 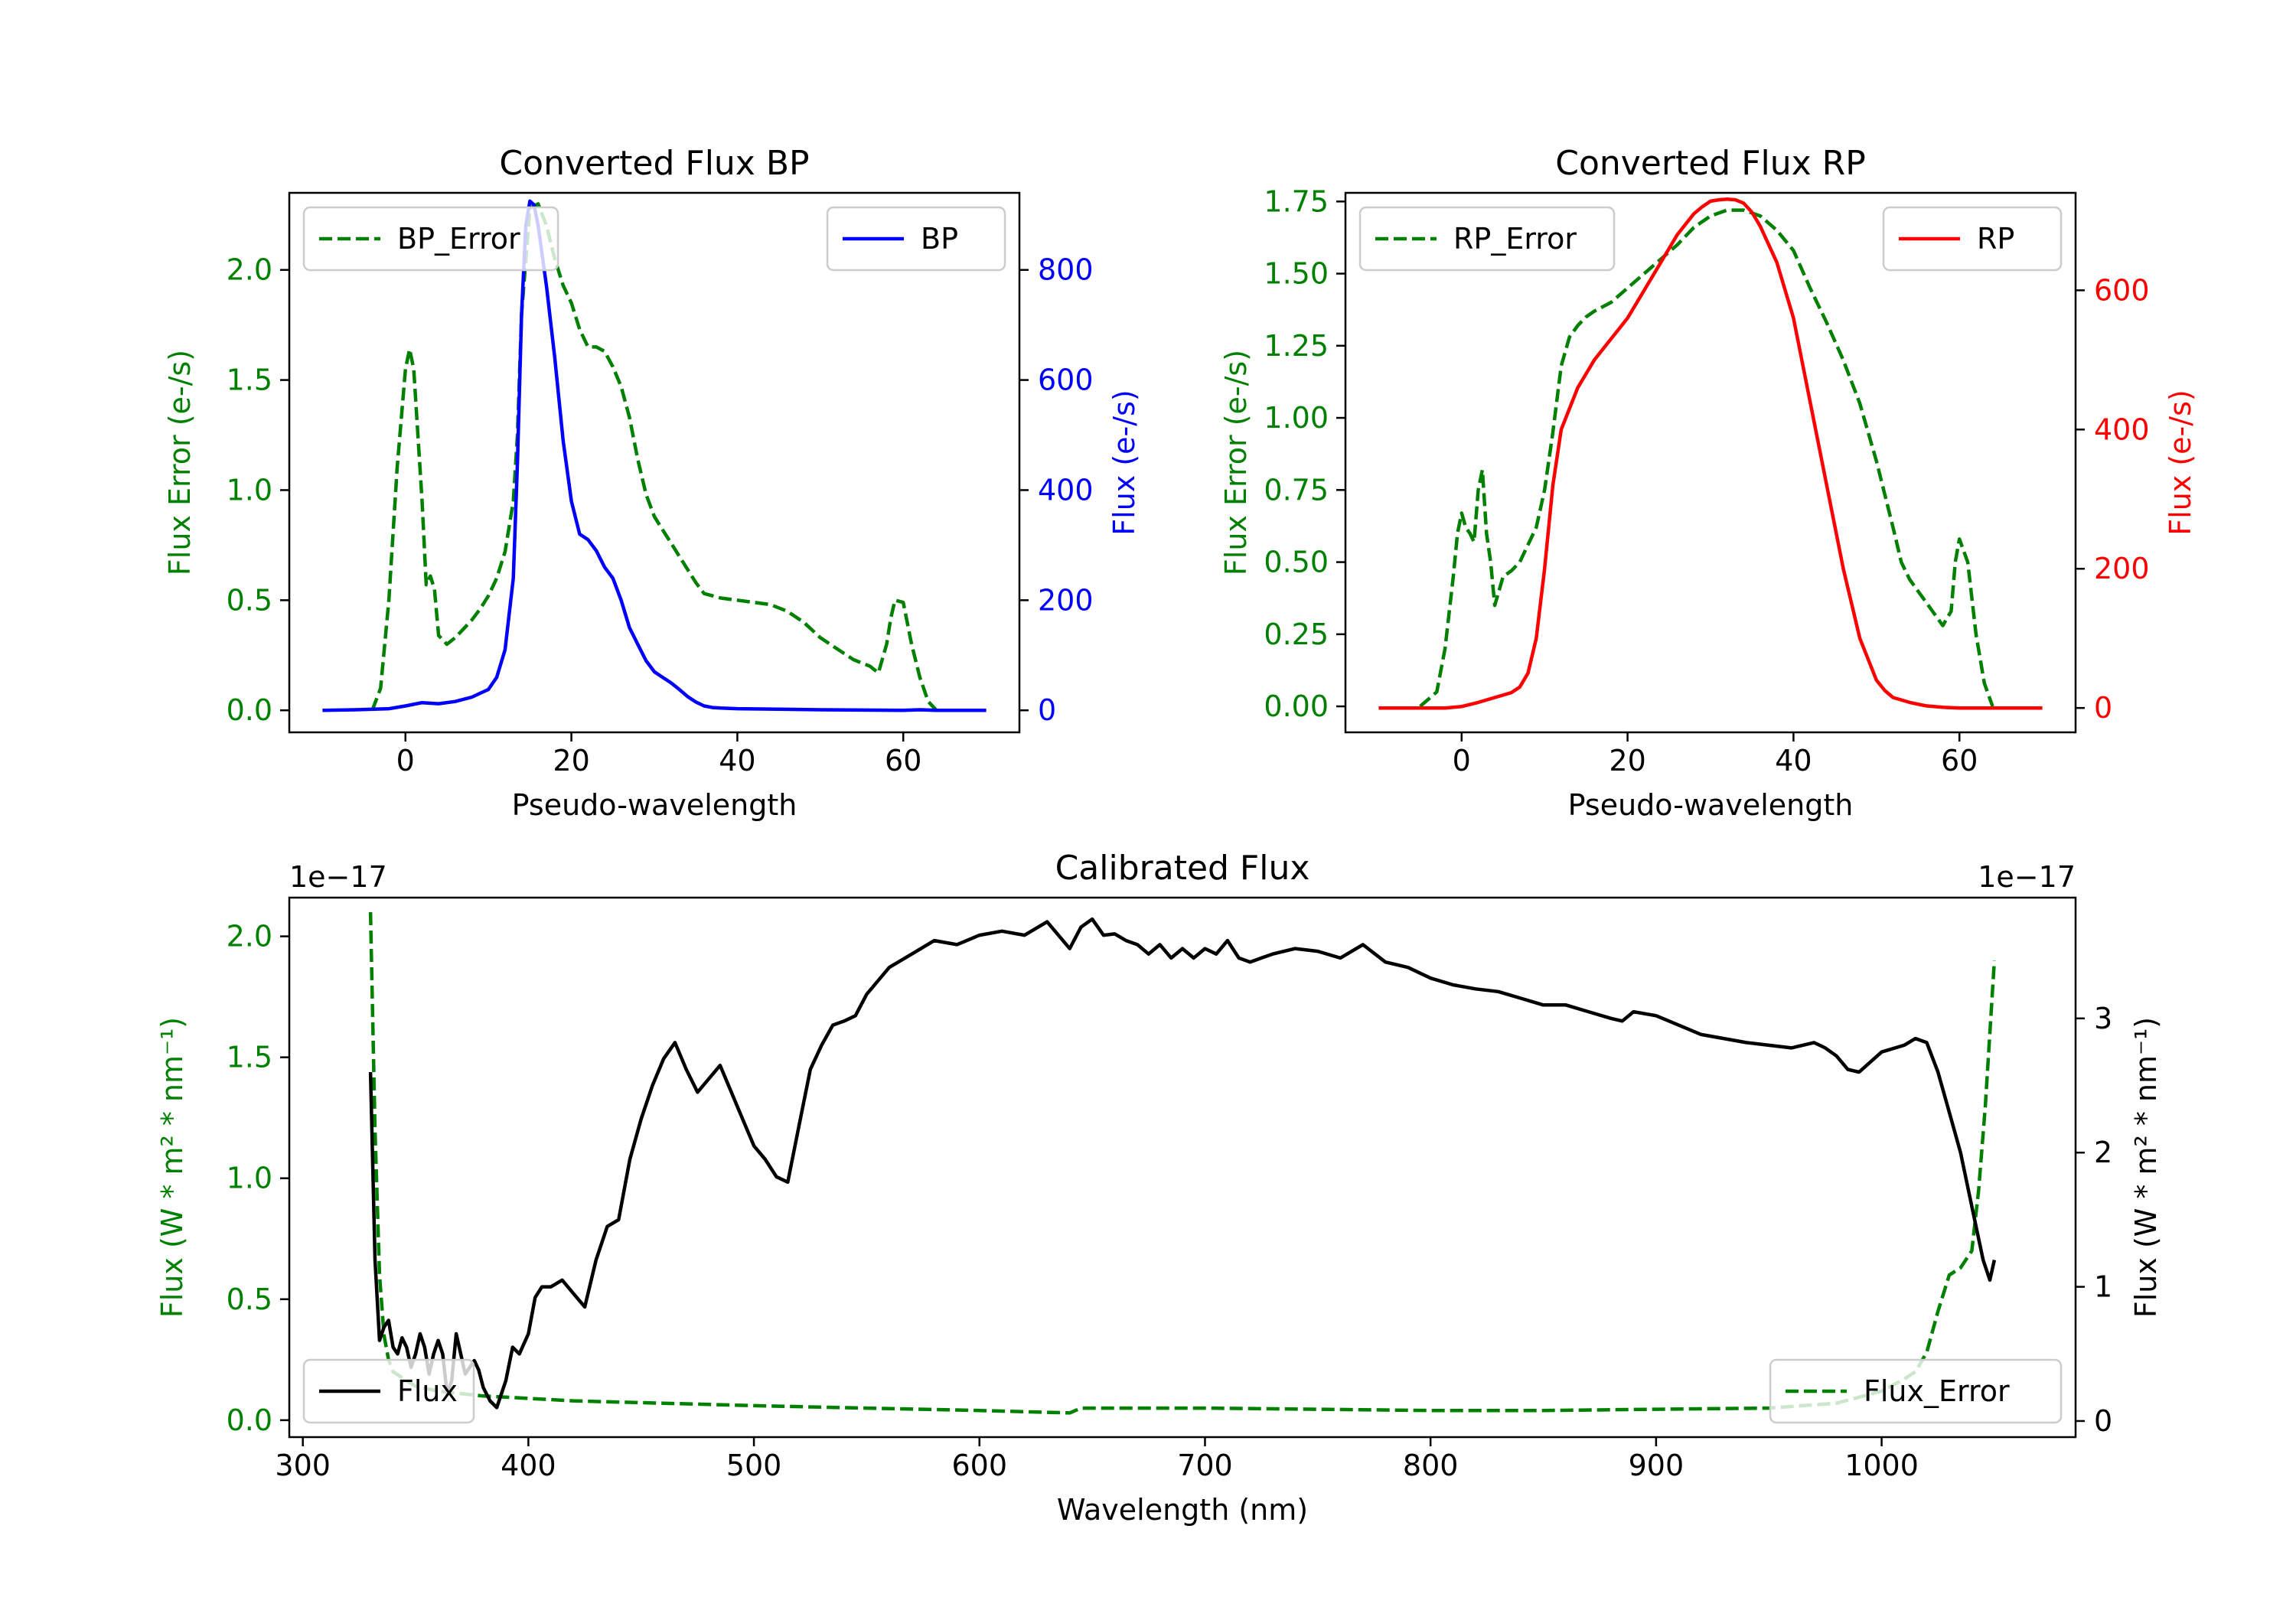 What do you see at coordinates (2146, 1167) in the screenshot?
I see `calibrated-right-y-axis-label: Flux (W * m² * nm⁻¹)` at bounding box center [2146, 1167].